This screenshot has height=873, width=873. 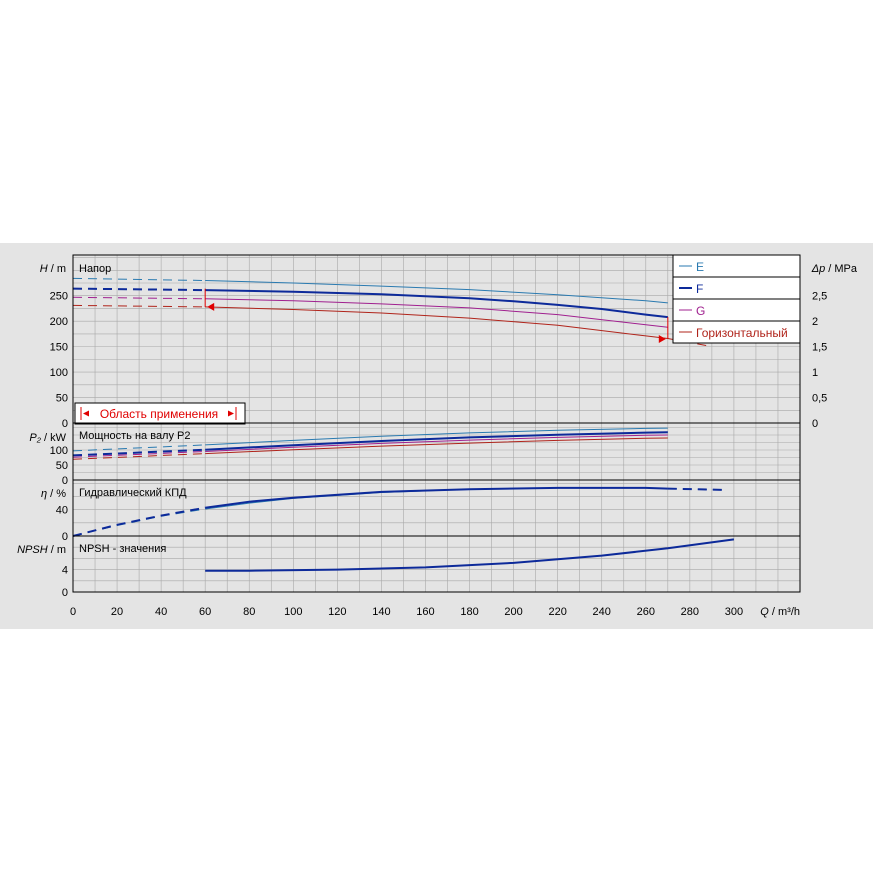 What do you see at coordinates (59, 322) in the screenshot?
I see `y-tick-label: 200` at bounding box center [59, 322].